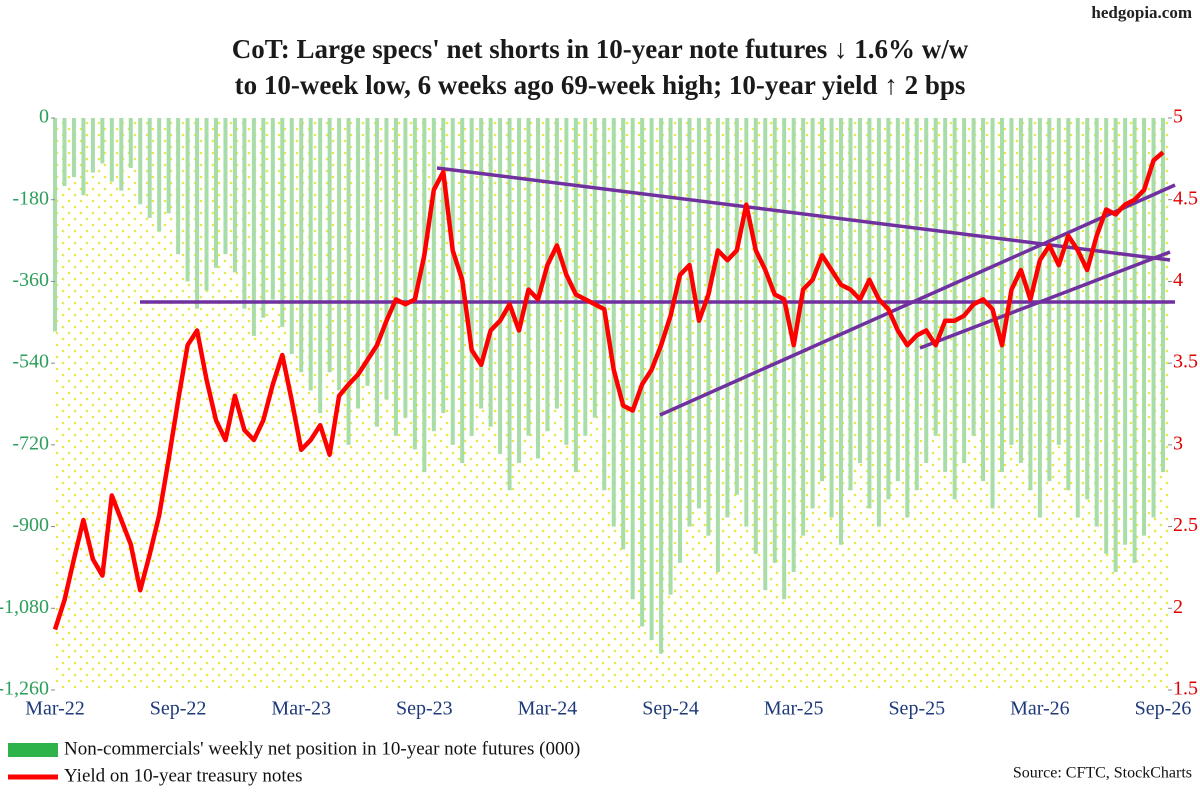  What do you see at coordinates (1185, 689) in the screenshot?
I see `y2-tick-label: 1.5` at bounding box center [1185, 689].